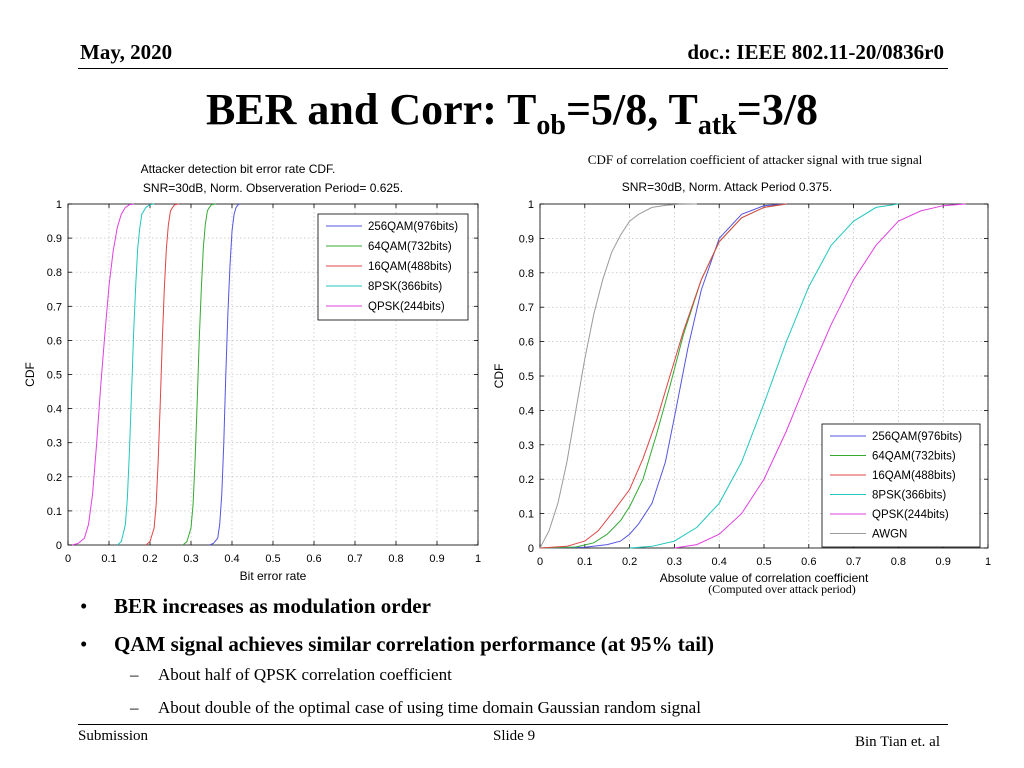  I want to click on chart1-legend-label-5: QPSK(244bits), so click(406, 307).